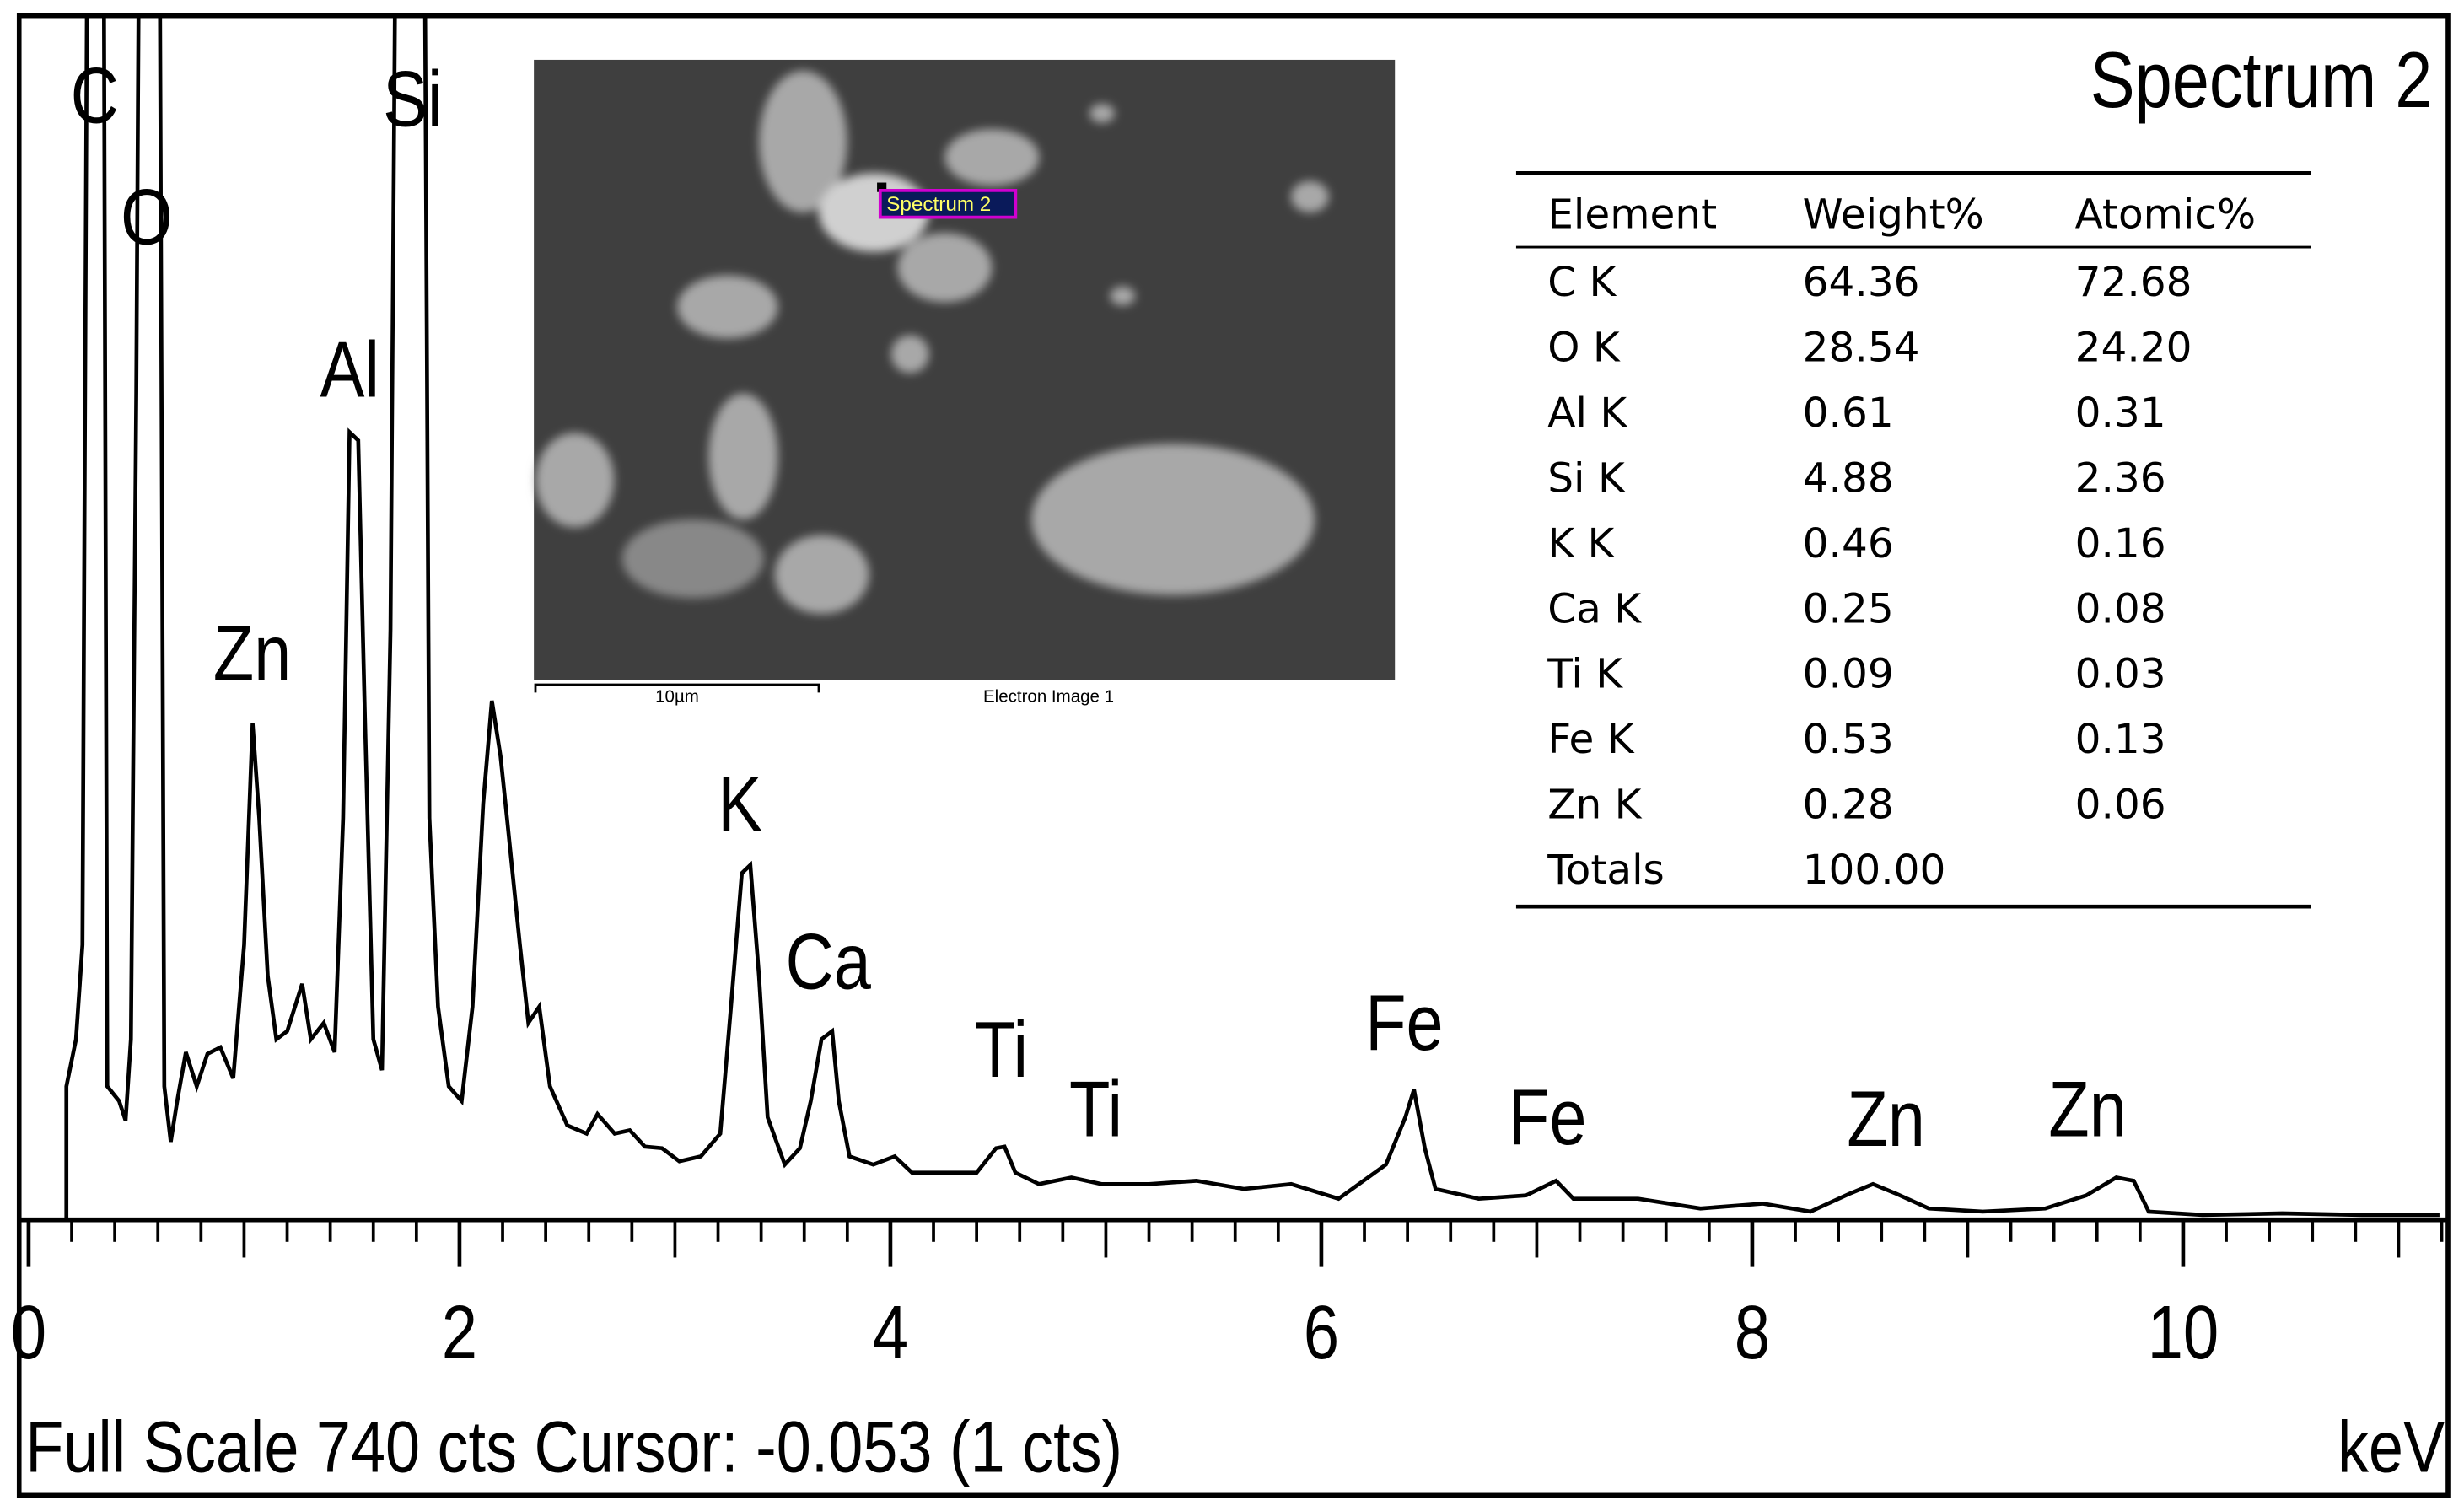 Image resolution: width=2464 pixels, height=1511 pixels. I want to click on peak-label: Ca, so click(828, 962).